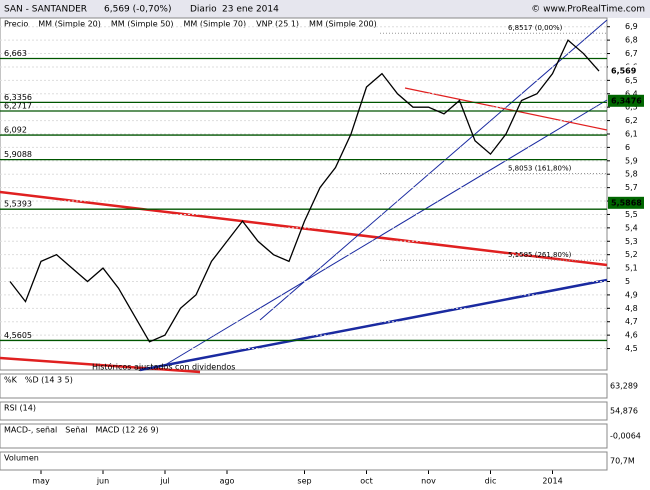 The image size is (650, 490). I want to click on fibo-label: 5,8053 (161,80%), so click(540, 169).